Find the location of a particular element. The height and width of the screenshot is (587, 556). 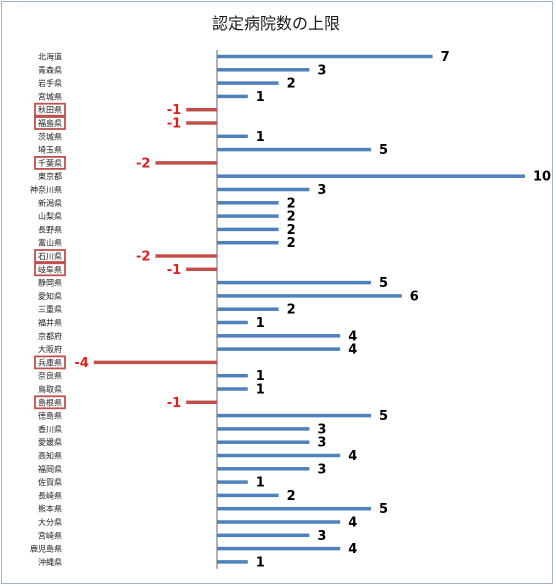

category-label: 島根県 is located at coordinates (50, 402).